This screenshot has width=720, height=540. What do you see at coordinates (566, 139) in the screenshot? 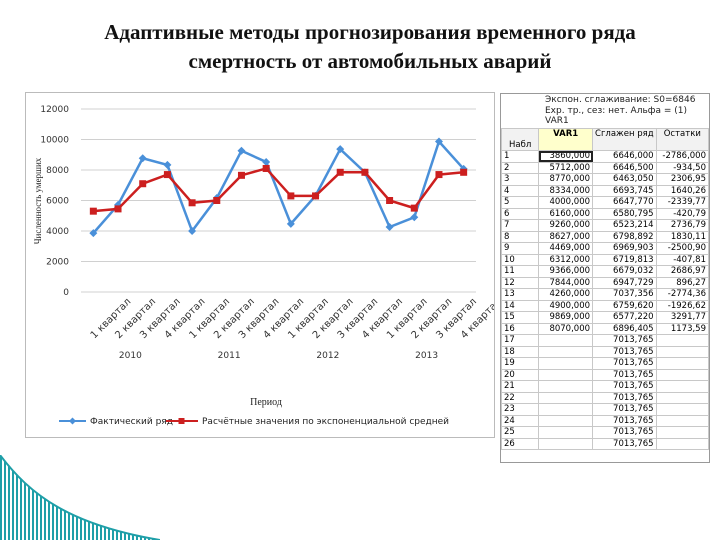
I see `column-header: VAR1` at bounding box center [566, 139].